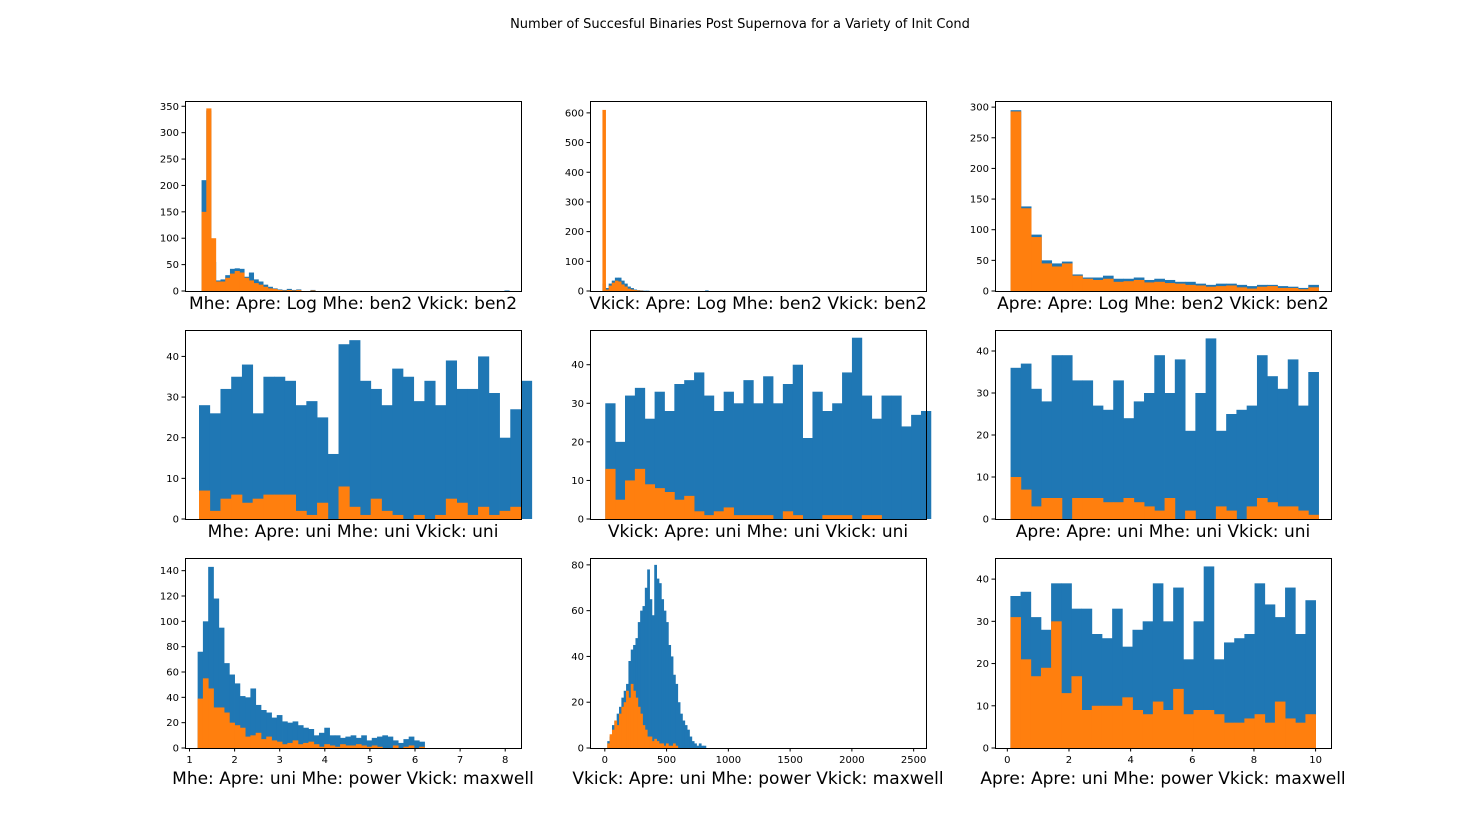 The image size is (1480, 840). I want to click on y-tick-label: 600, so click(574, 113).